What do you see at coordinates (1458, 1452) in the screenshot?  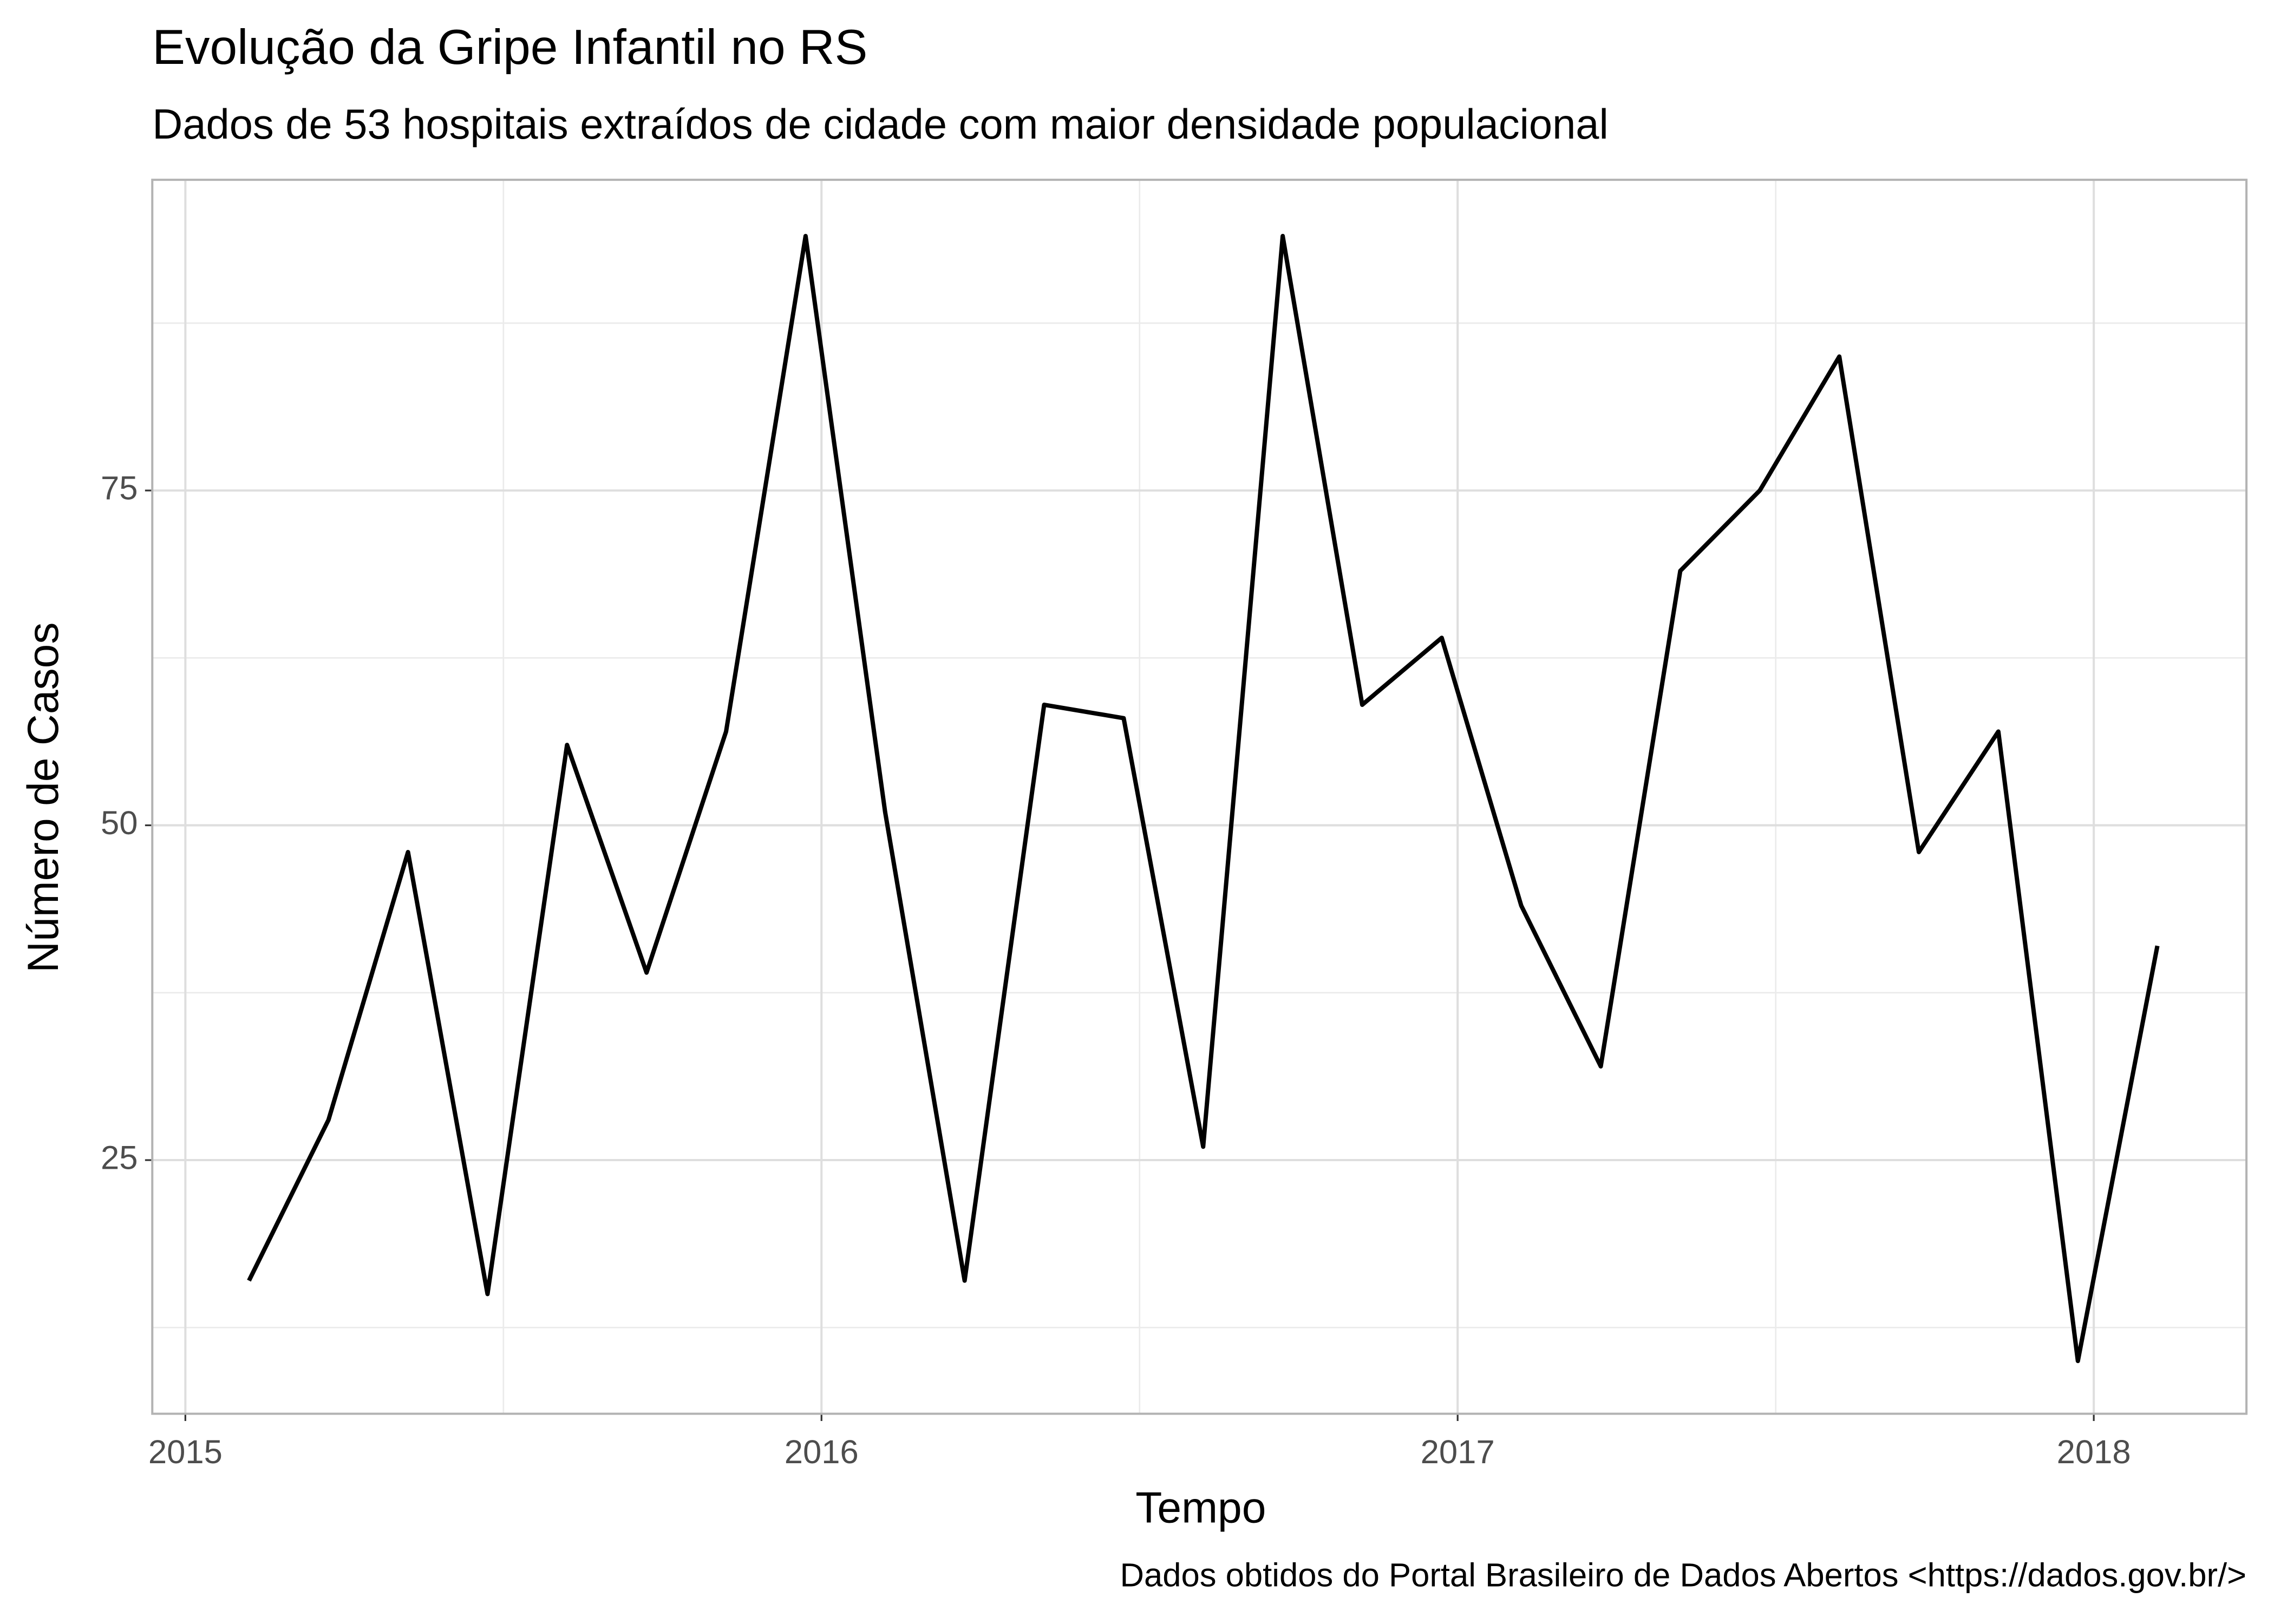 I see `x-tick-label: 2017` at bounding box center [1458, 1452].